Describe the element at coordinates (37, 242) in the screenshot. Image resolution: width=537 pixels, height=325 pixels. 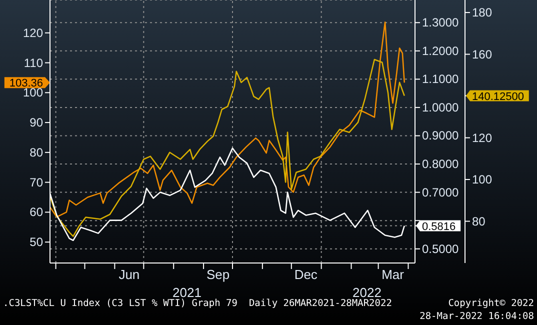
I see `y2-tick-label: 50` at that location.